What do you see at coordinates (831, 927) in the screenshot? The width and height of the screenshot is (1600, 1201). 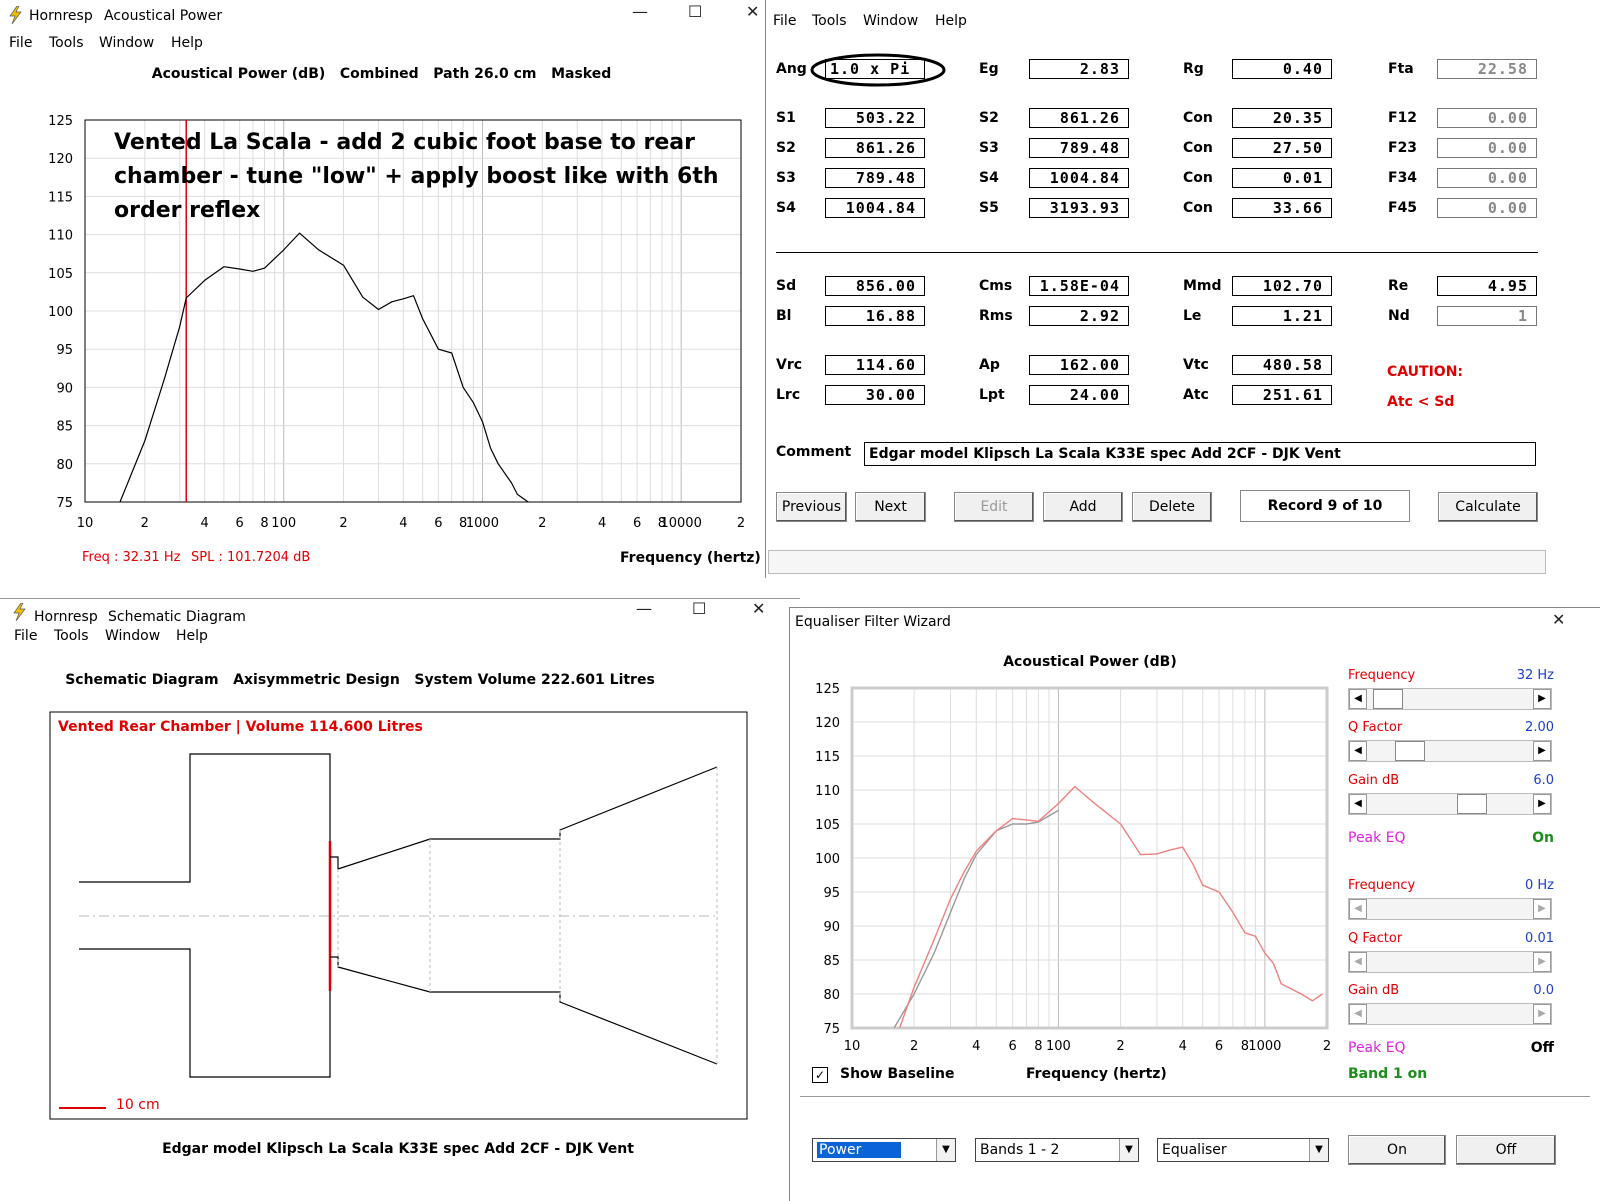 I see `y-tick-label: 90` at bounding box center [831, 927].